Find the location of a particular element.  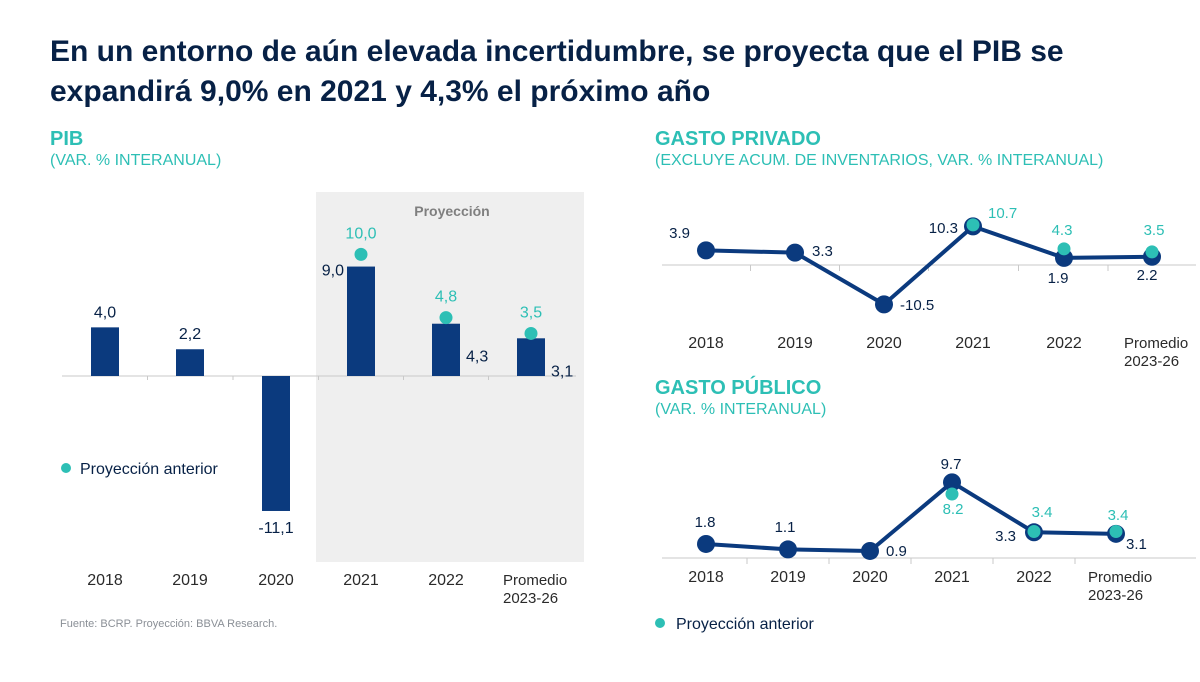

gasto_publico-value-label: 9.7 is located at coordinates (951, 464).